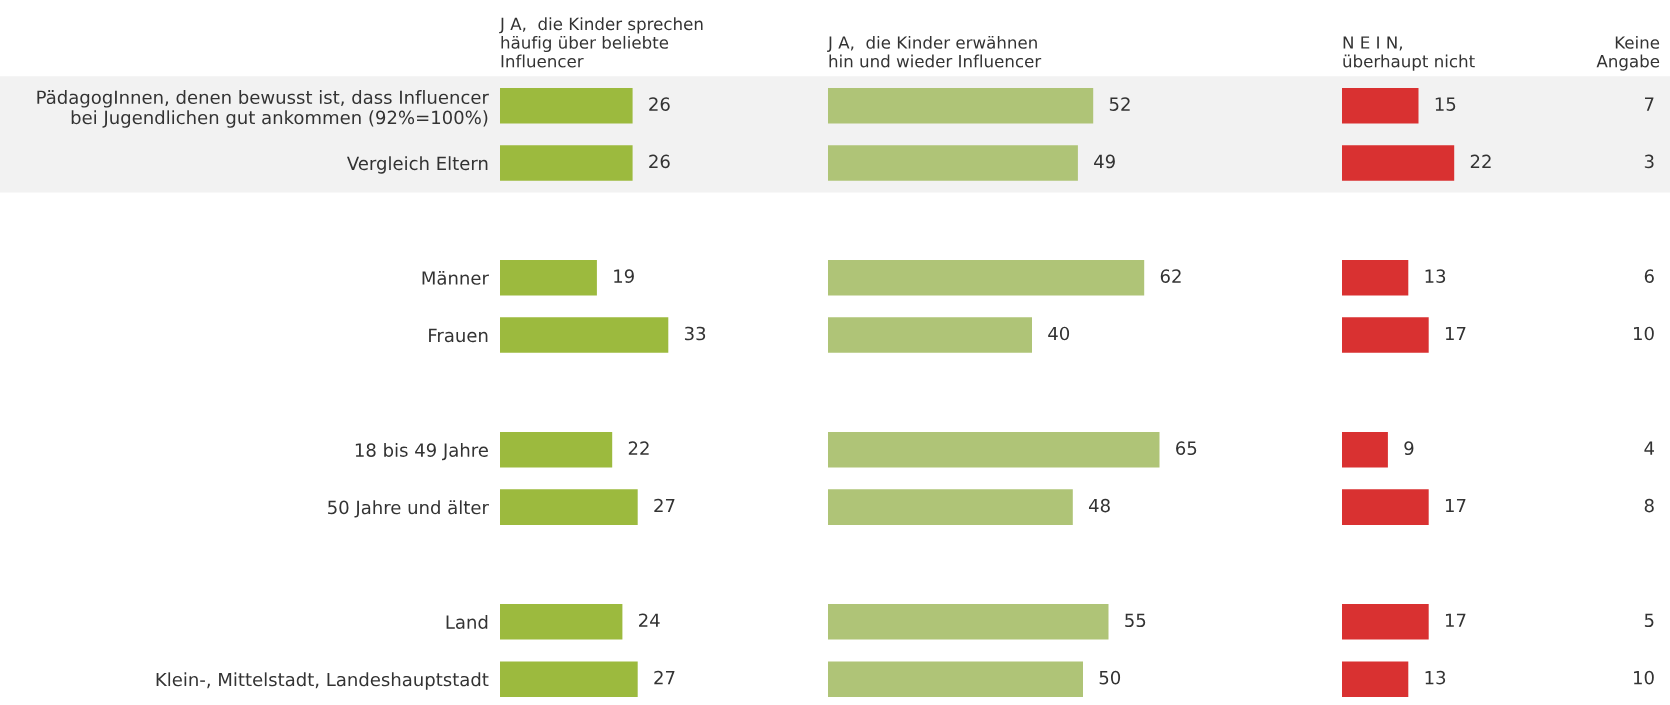  Describe the element at coordinates (1409, 53) in the screenshot. I see `chart-title: N E I N, überhaupt nicht` at that location.